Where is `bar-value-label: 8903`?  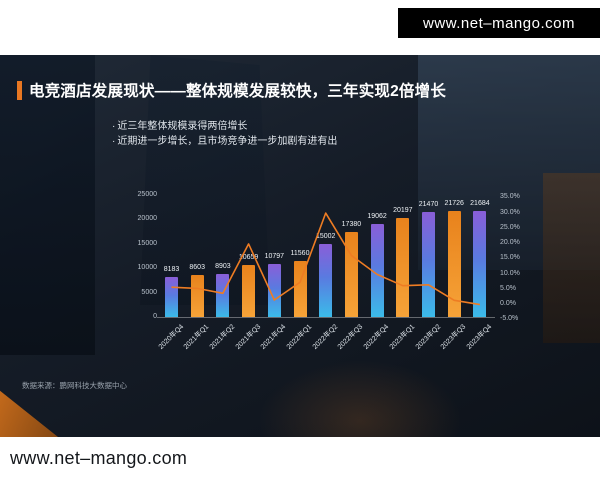
bar-value-label: 8903 is located at coordinates (223, 266).